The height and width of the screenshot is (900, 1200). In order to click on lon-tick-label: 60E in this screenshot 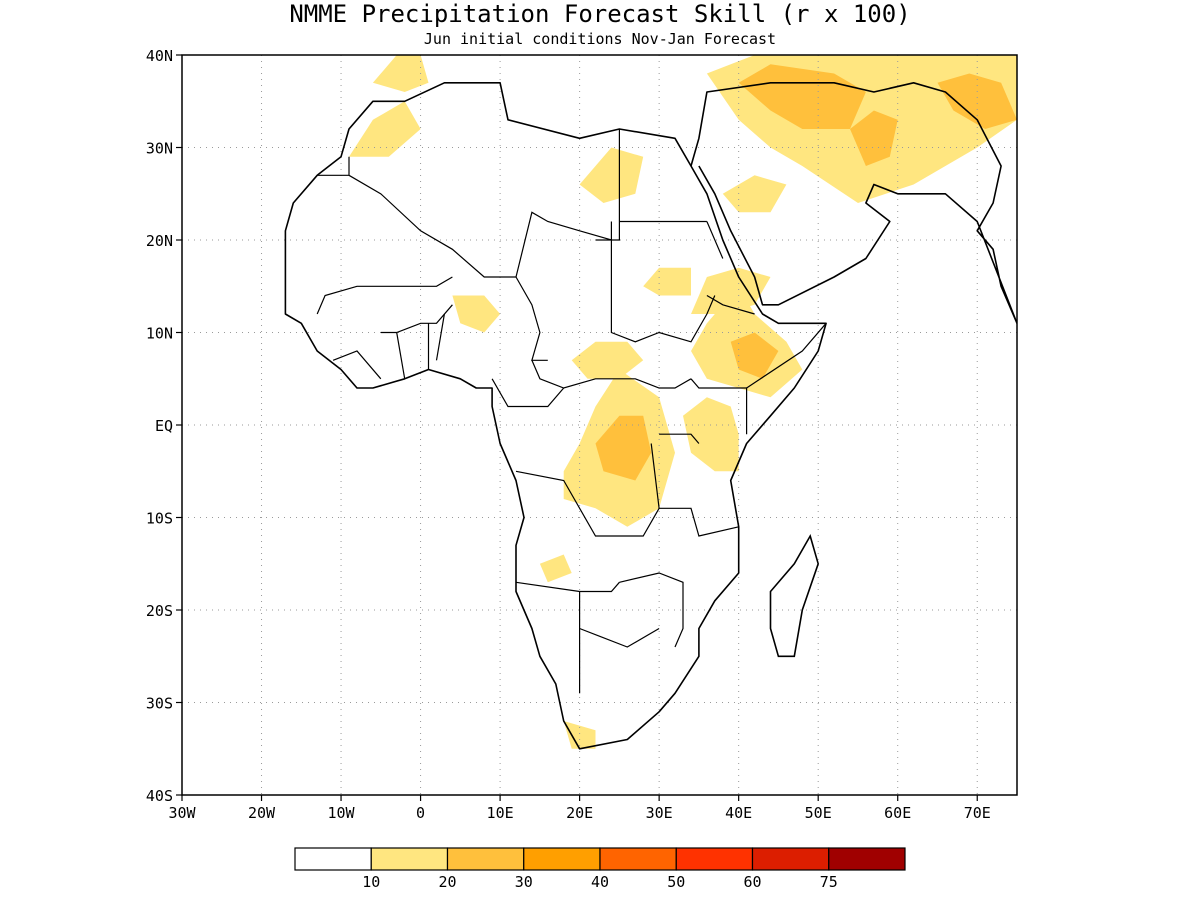, I will do `click(897, 813)`.